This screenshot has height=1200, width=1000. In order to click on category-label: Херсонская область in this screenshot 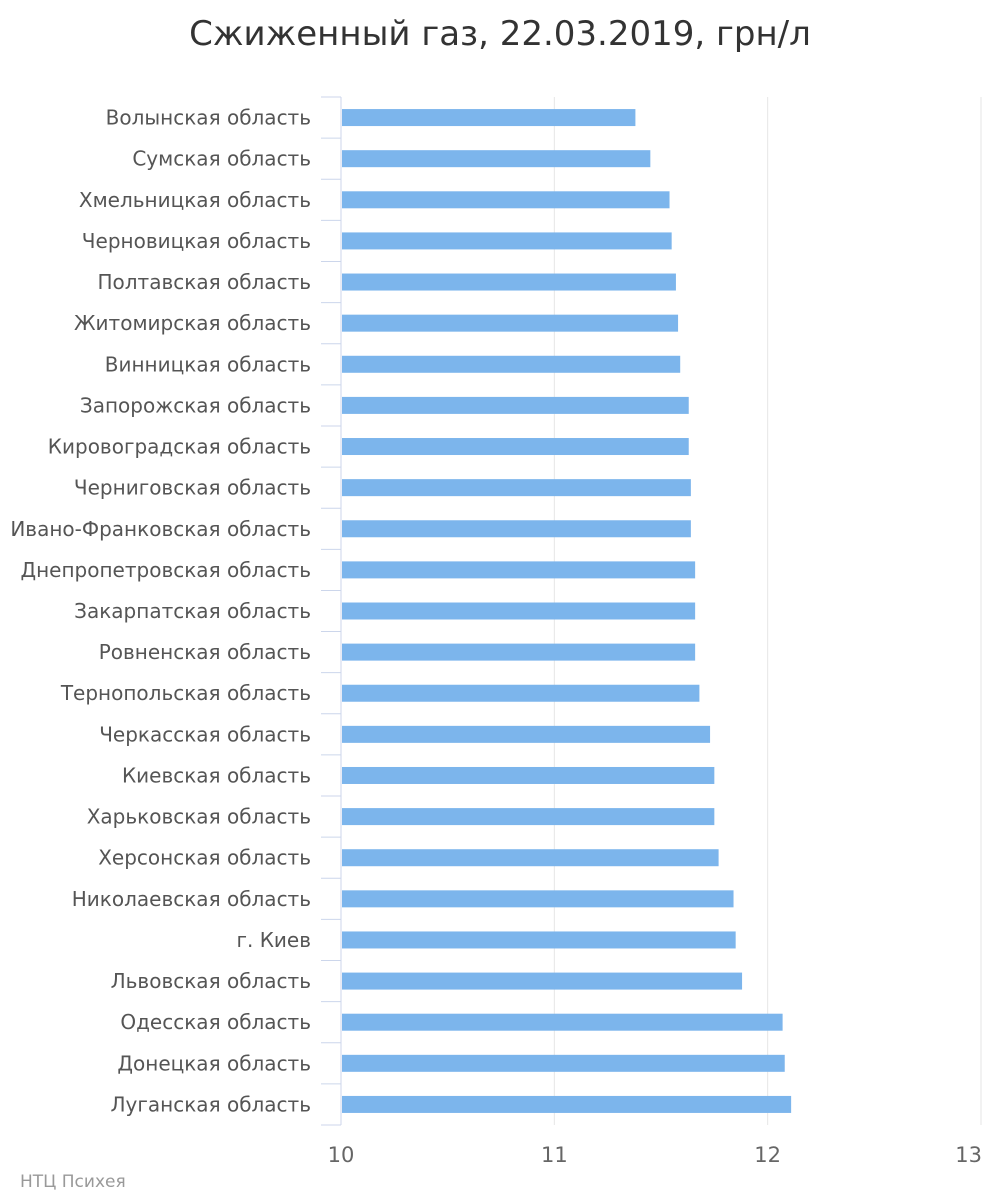, I will do `click(204, 858)`.